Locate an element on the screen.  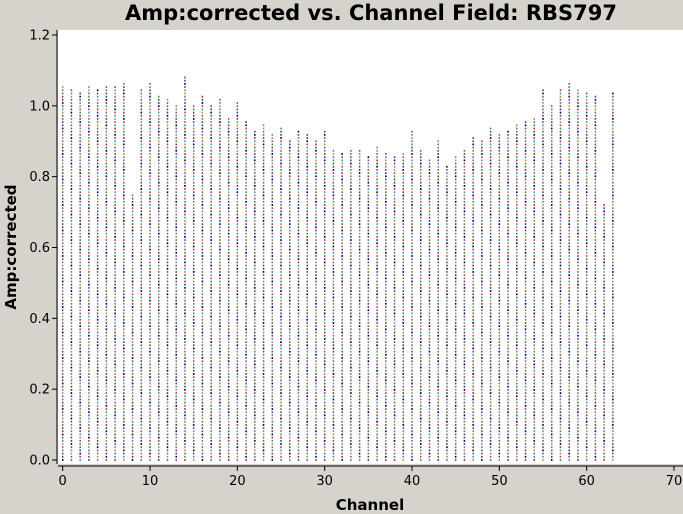
y-tick-label: 0.6 is located at coordinates (39, 248).